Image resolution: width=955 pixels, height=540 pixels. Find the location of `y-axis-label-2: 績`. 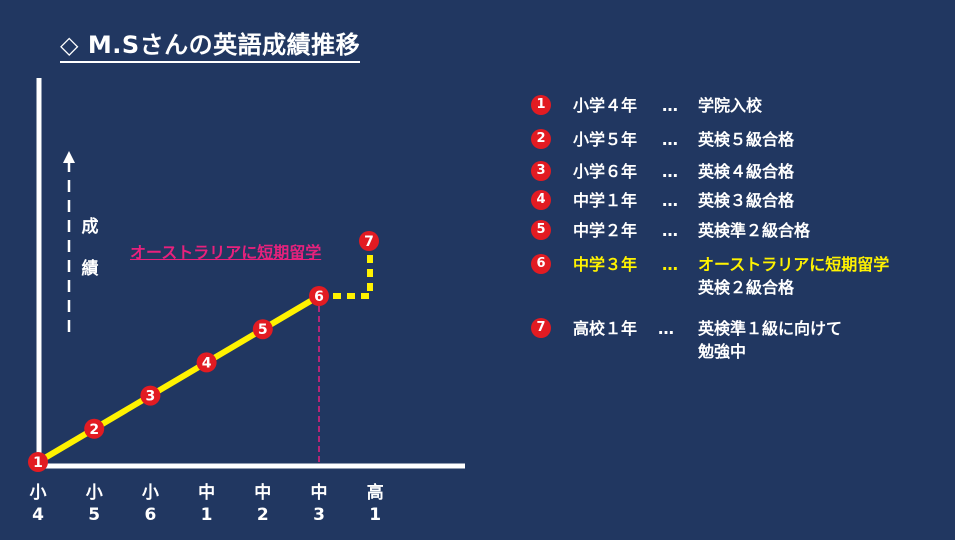

y-axis-label-2: 績 is located at coordinates (90, 269).